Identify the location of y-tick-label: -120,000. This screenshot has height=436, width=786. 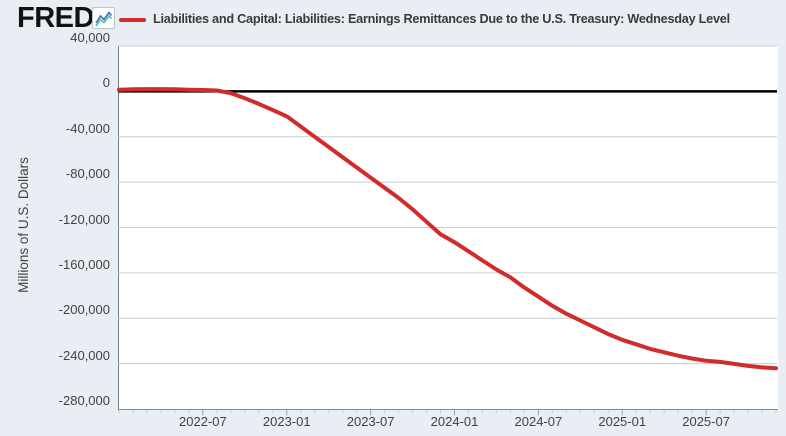
(84, 219).